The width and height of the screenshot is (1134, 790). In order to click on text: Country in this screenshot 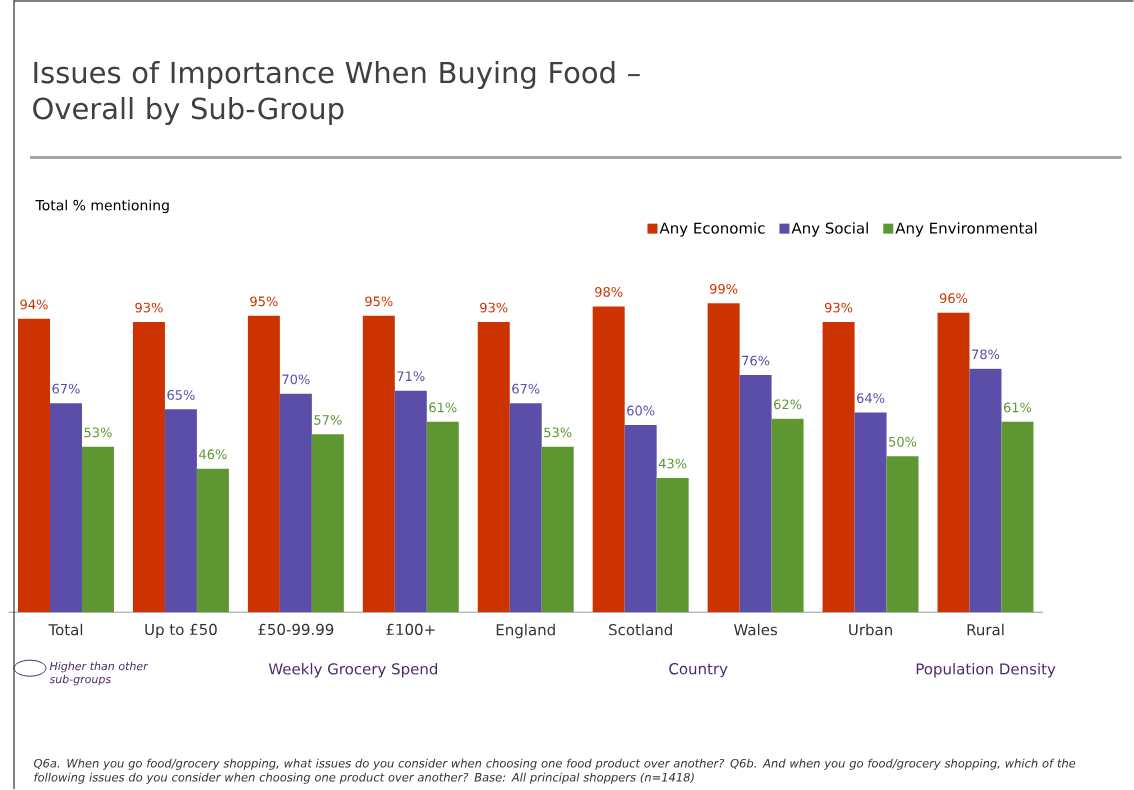, I will do `click(698, 670)`.